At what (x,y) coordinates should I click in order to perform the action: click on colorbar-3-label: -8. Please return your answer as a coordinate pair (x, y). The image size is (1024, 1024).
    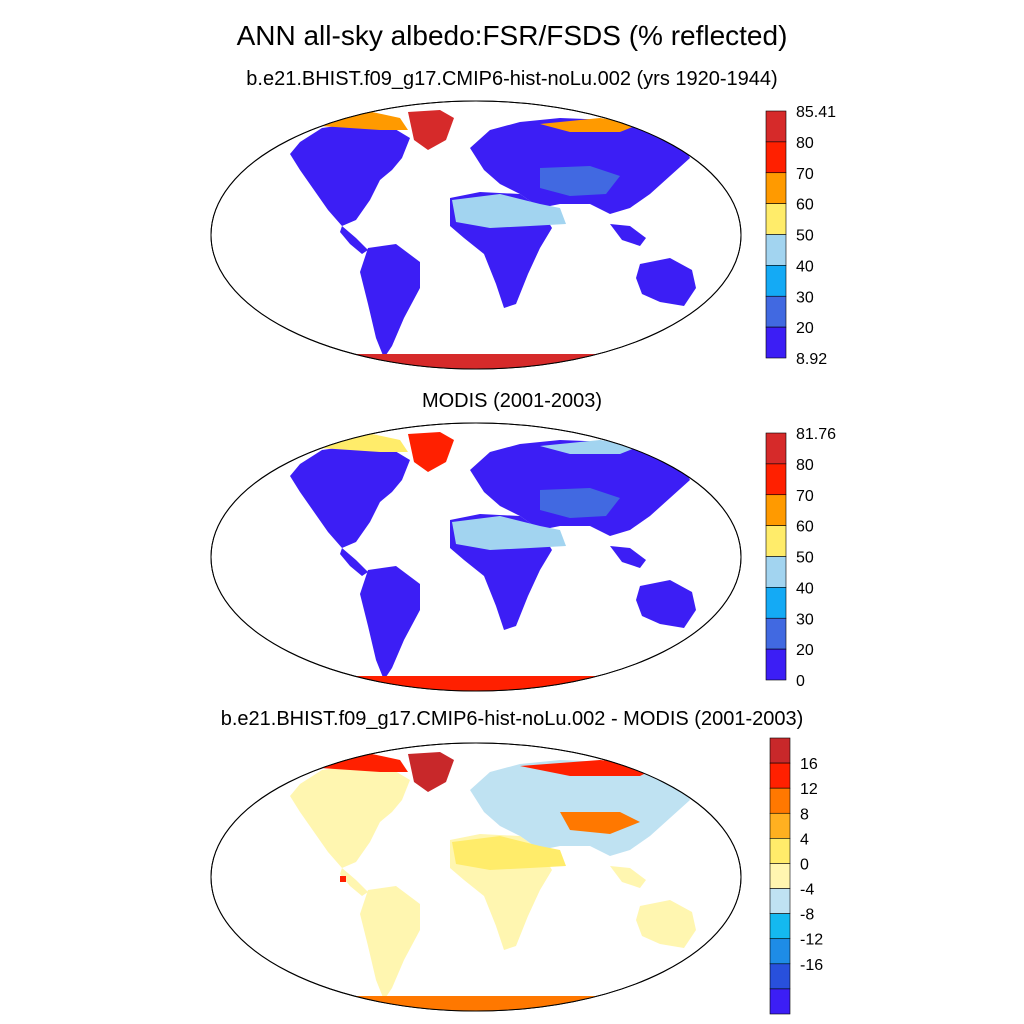
    Looking at the image, I should click on (807, 915).